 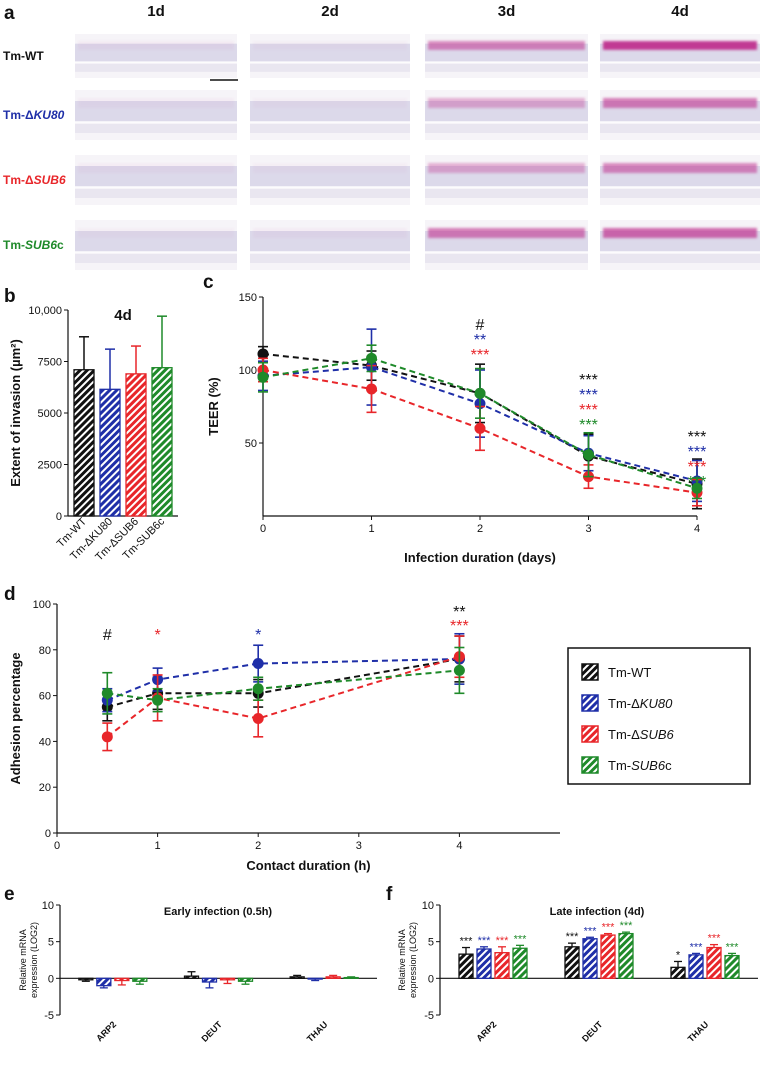 What do you see at coordinates (45, 742) in the screenshot?
I see `y-tick-label: 40` at bounding box center [45, 742].